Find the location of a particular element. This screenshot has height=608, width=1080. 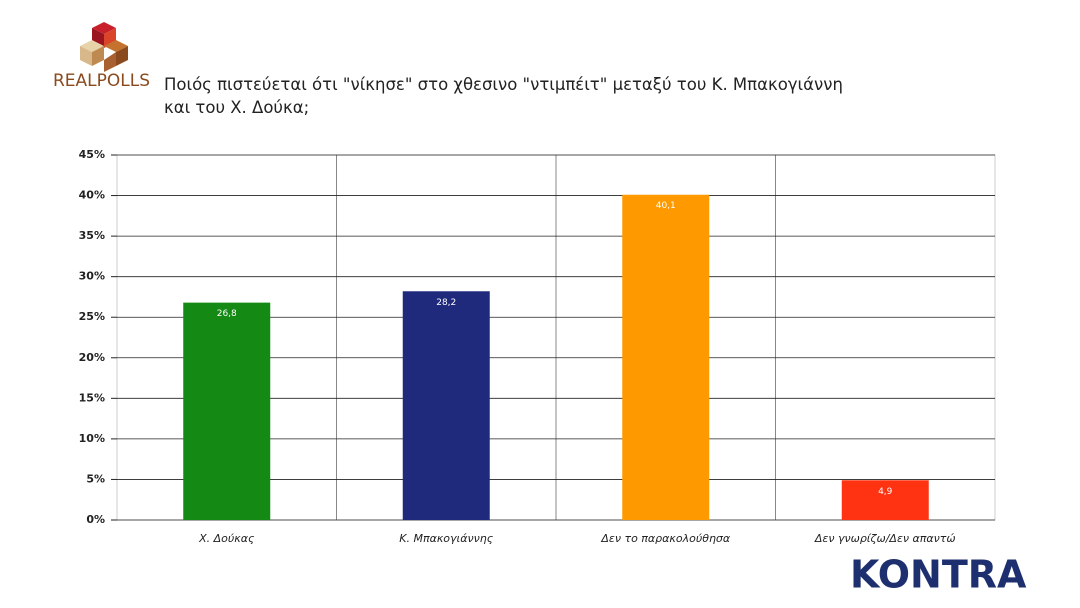

value-label: 26,8 is located at coordinates (227, 314).